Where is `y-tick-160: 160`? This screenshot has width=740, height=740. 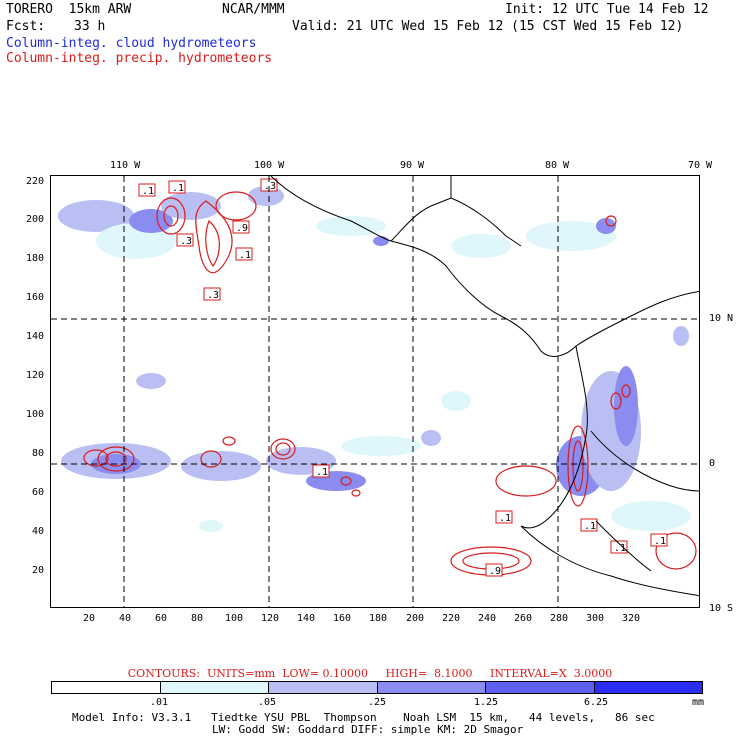 y-tick-160: 160 is located at coordinates (34, 297).